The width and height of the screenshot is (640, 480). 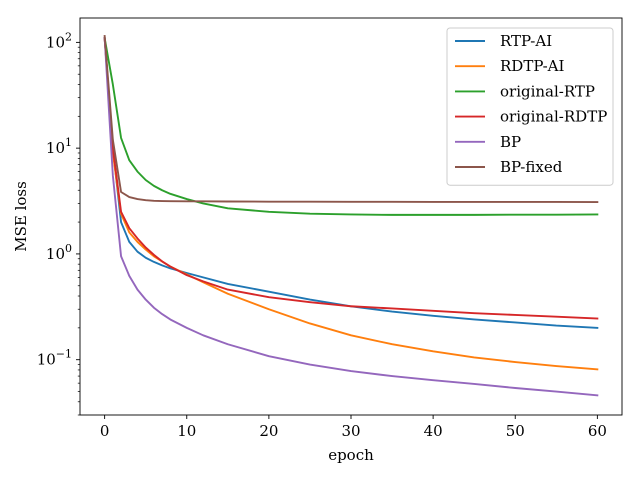 What do you see at coordinates (268, 431) in the screenshot?
I see `x-tick-label: 20` at bounding box center [268, 431].